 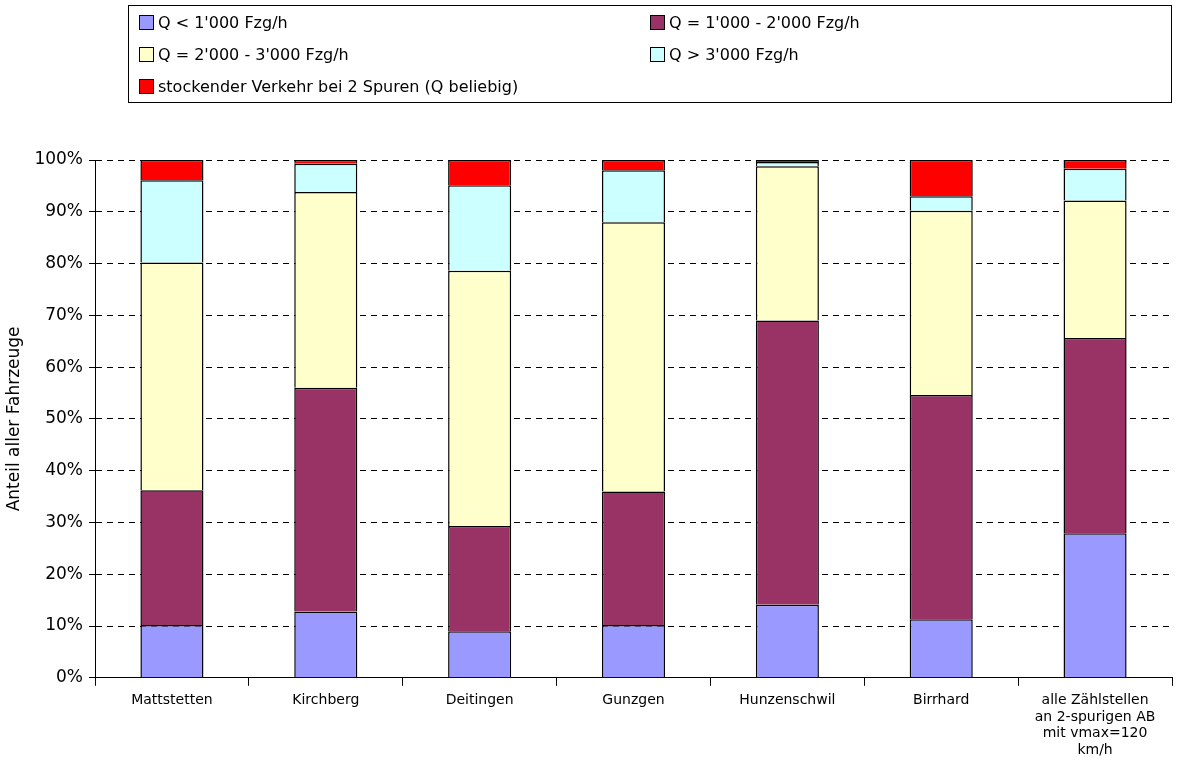 I want to click on y-tick-label: 0%, so click(x=69, y=676).